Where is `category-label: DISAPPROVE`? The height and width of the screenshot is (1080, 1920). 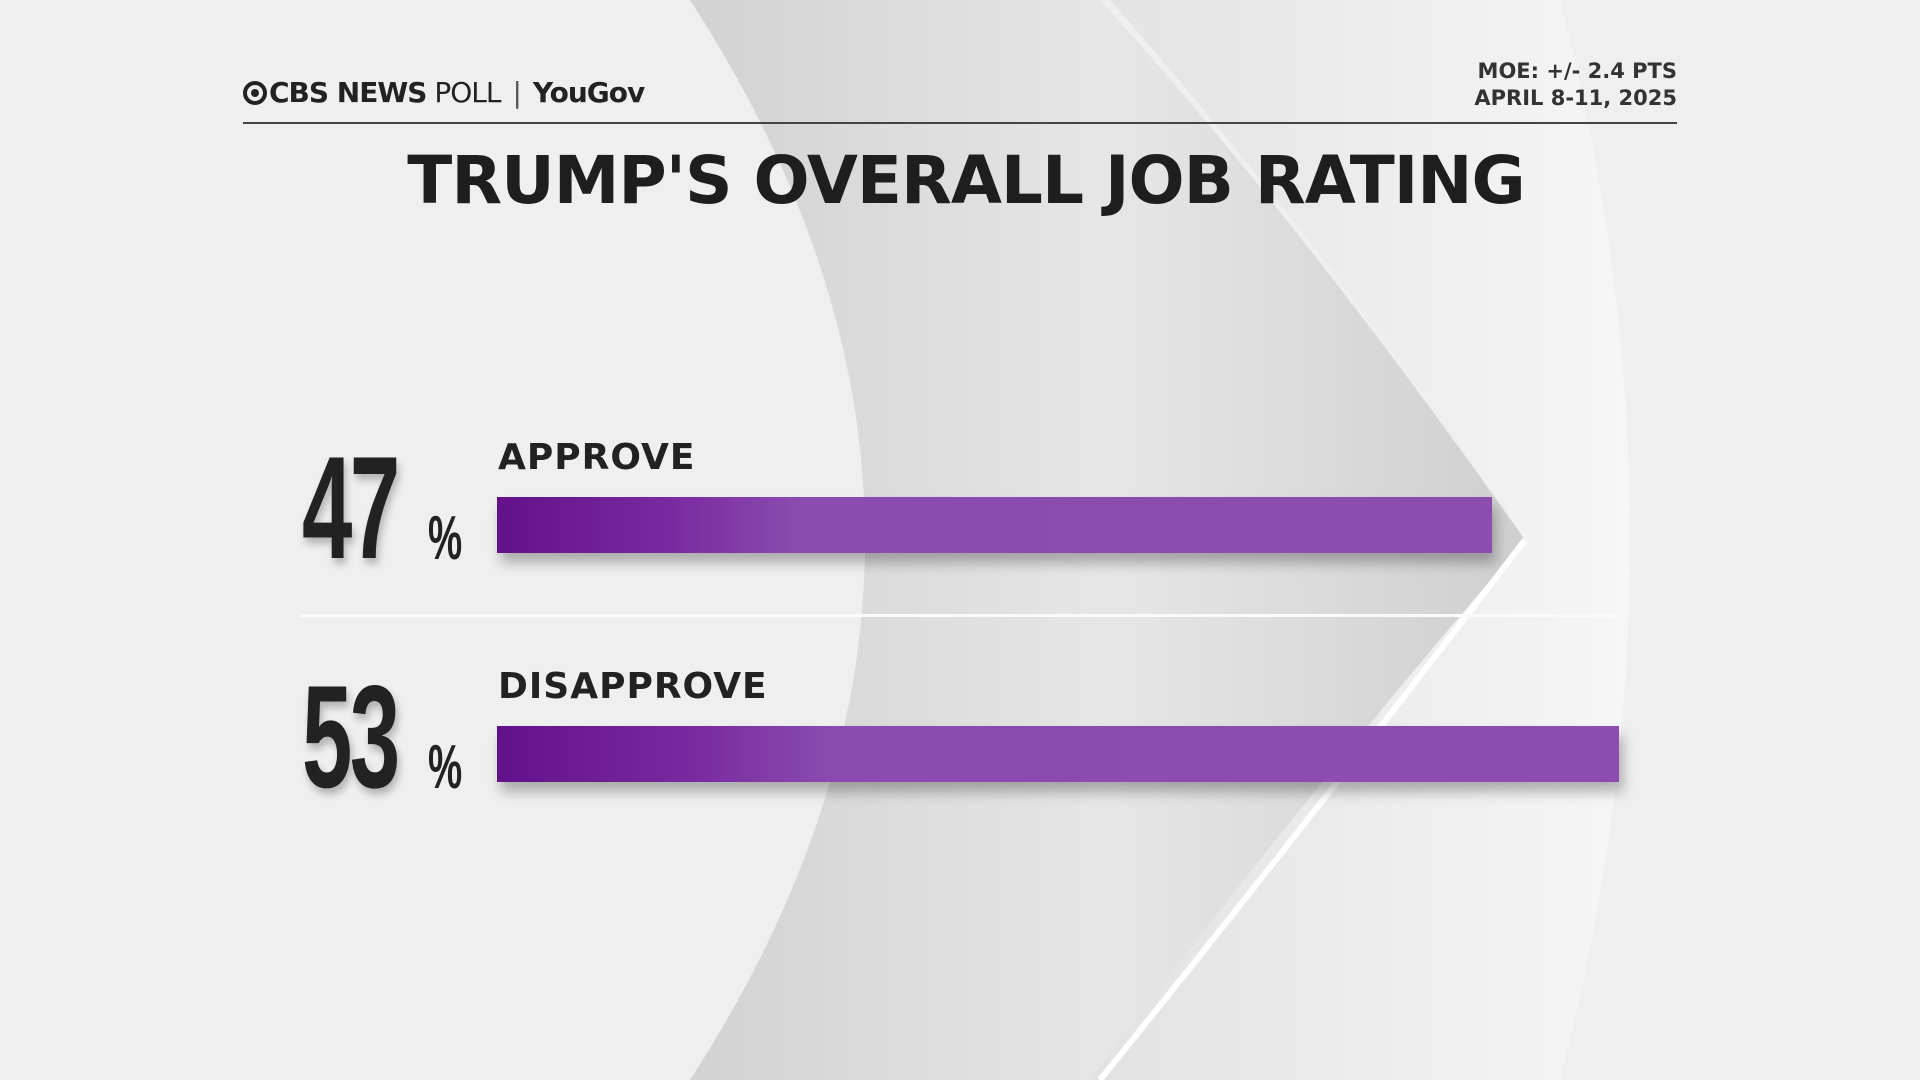 category-label: DISAPPROVE is located at coordinates (633, 686).